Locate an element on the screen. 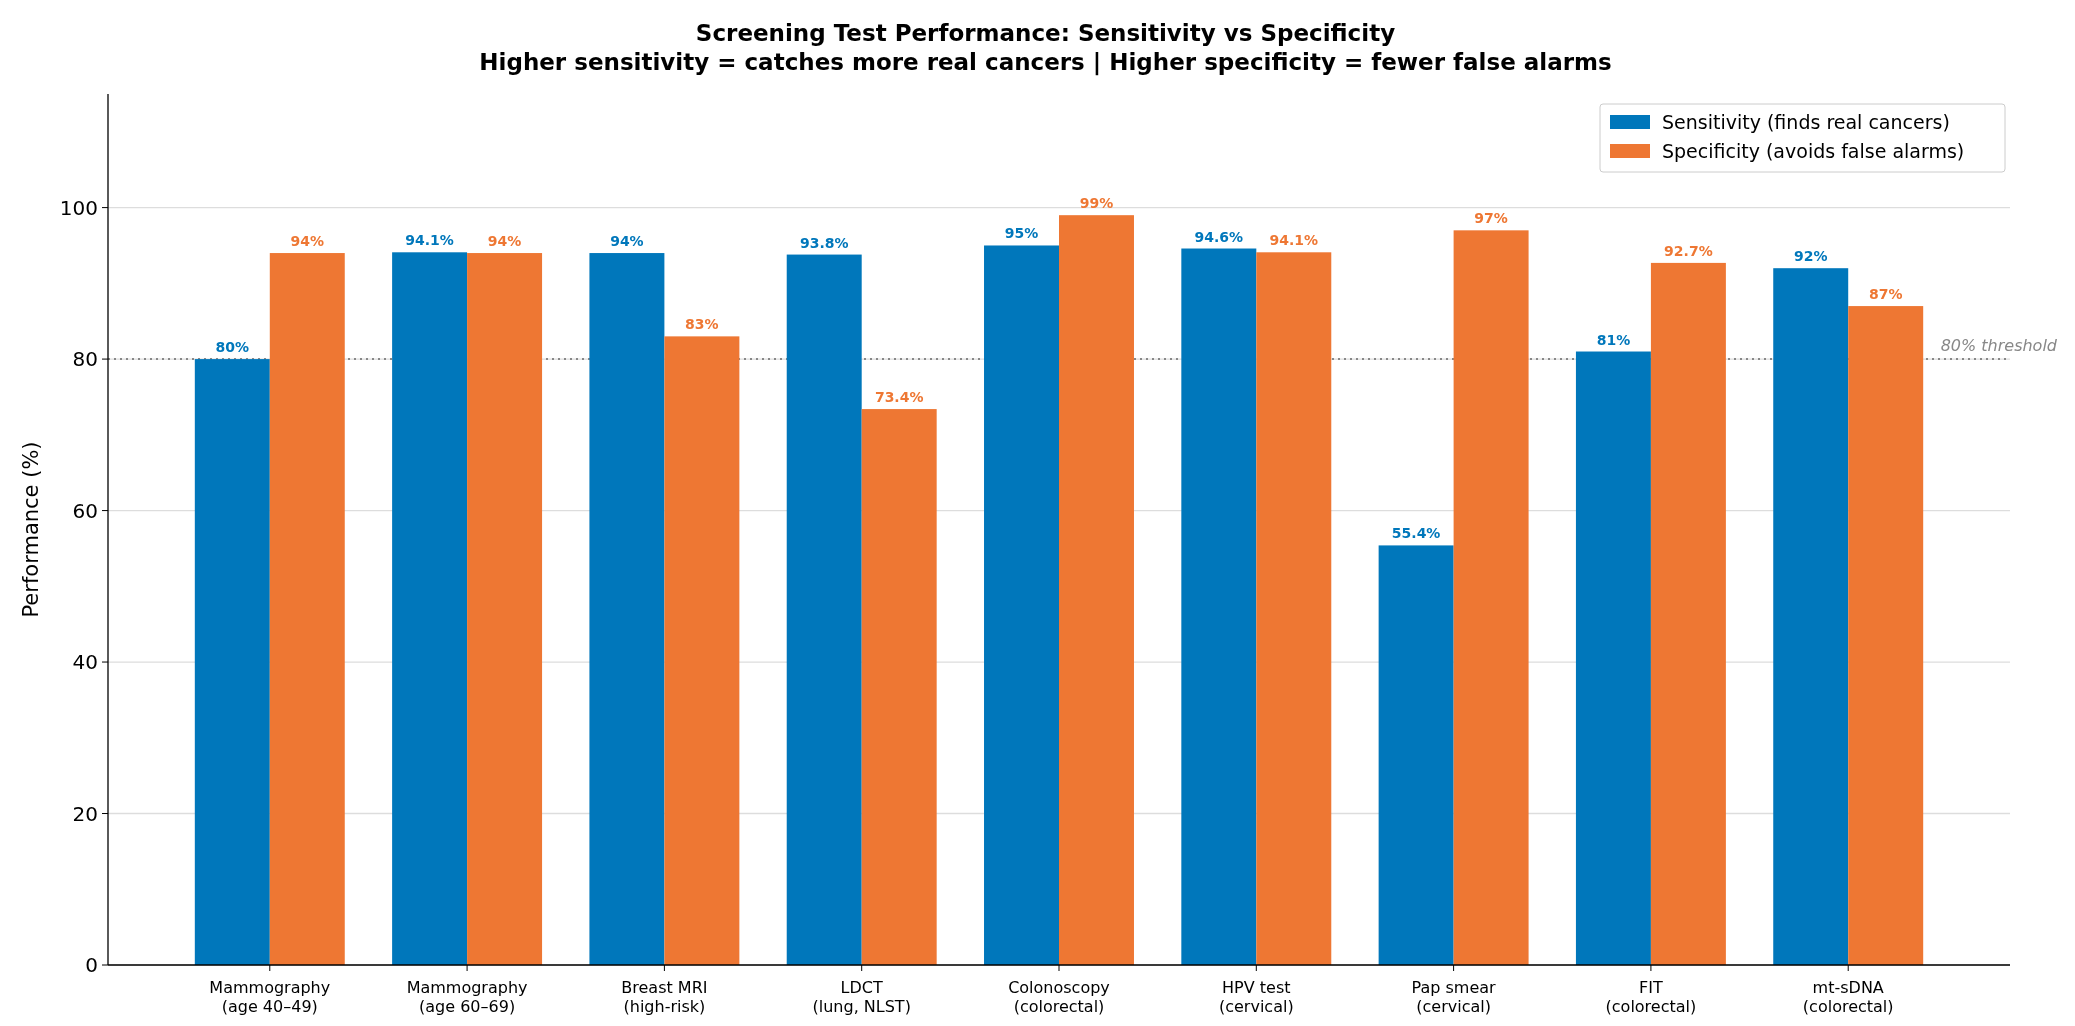 The width and height of the screenshot is (2075, 1026). x-tick-label: Mammography (age 40–49) is located at coordinates (270, 997).